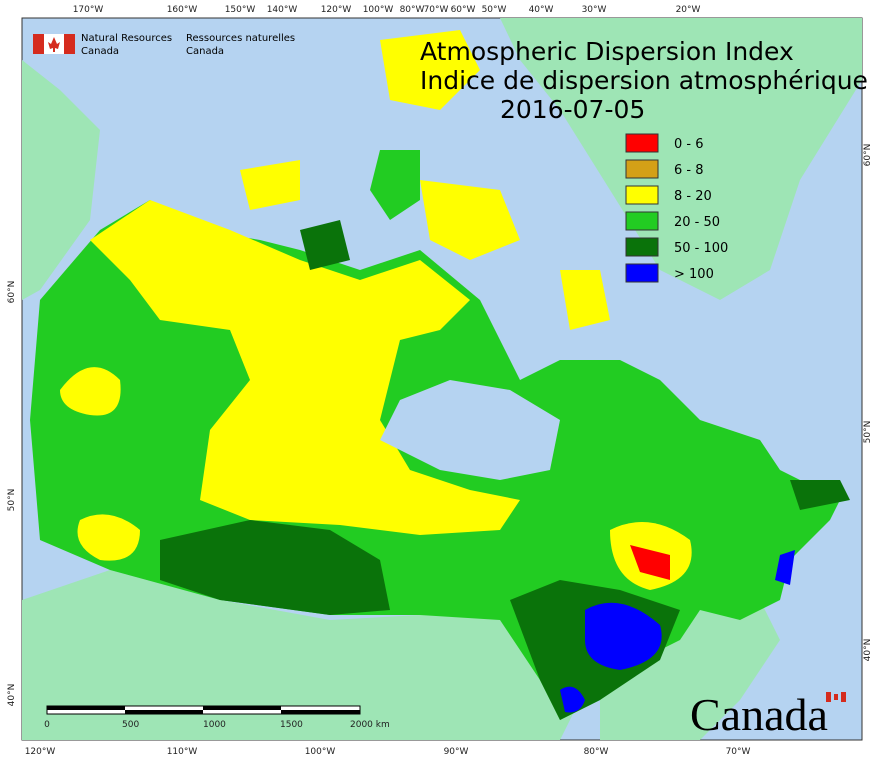 The image size is (880, 760). I want to click on newfoundland, so click(820, 495).